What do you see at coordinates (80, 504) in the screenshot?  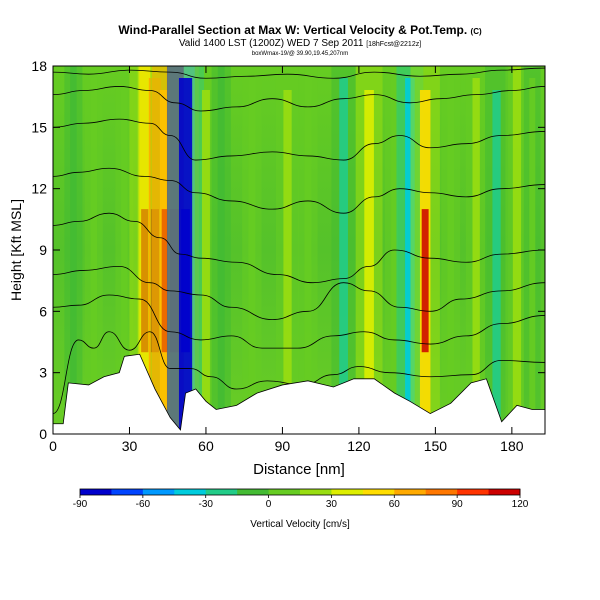 I see `colorbar-tick-label: -90` at bounding box center [80, 504].